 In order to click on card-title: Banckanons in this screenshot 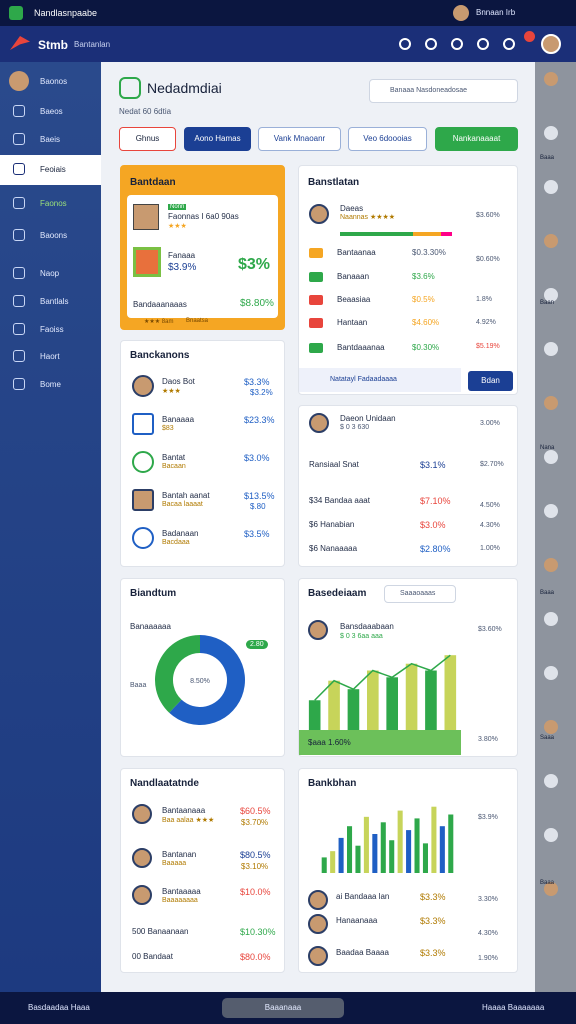, I will do `click(160, 355)`.